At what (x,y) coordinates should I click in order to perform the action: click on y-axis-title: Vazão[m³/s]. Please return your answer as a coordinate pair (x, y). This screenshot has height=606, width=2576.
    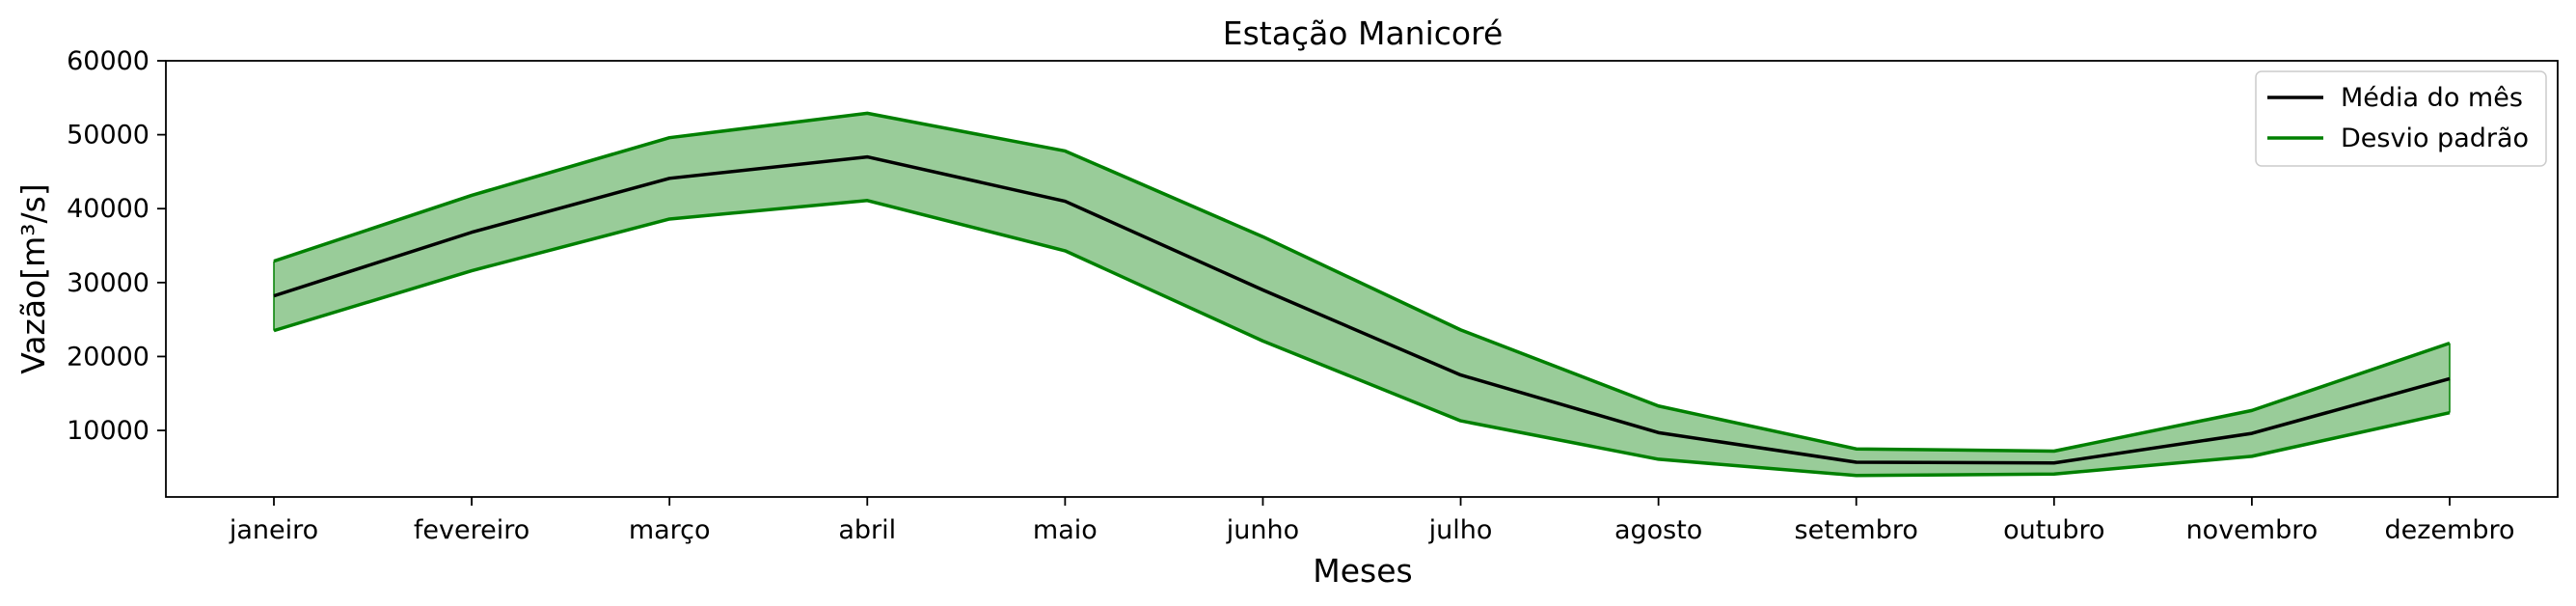
    Looking at the image, I should click on (33, 278).